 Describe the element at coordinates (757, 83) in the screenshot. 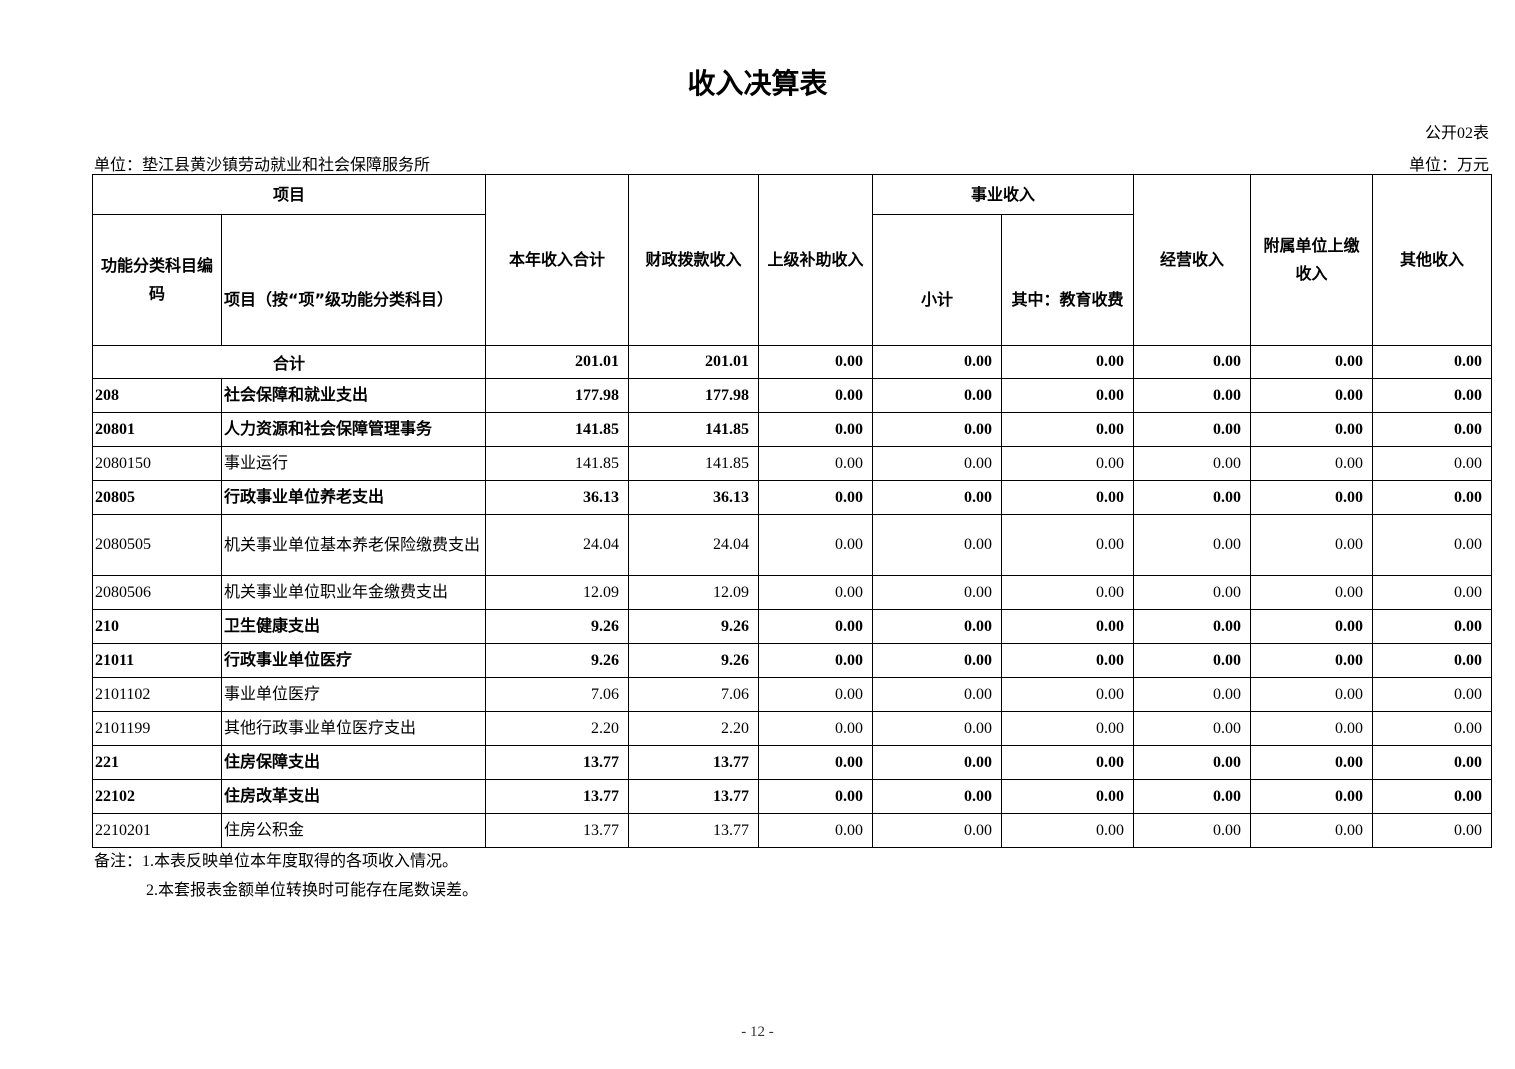

I see `page-title: 收入决算表` at that location.